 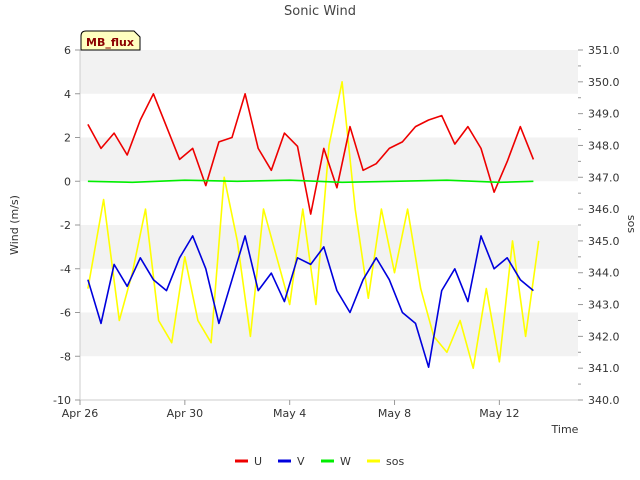 I want to click on x-axis-ticks: Apr 26 Apr 30 May 4 May 8 May 12, so click(x=290, y=410).